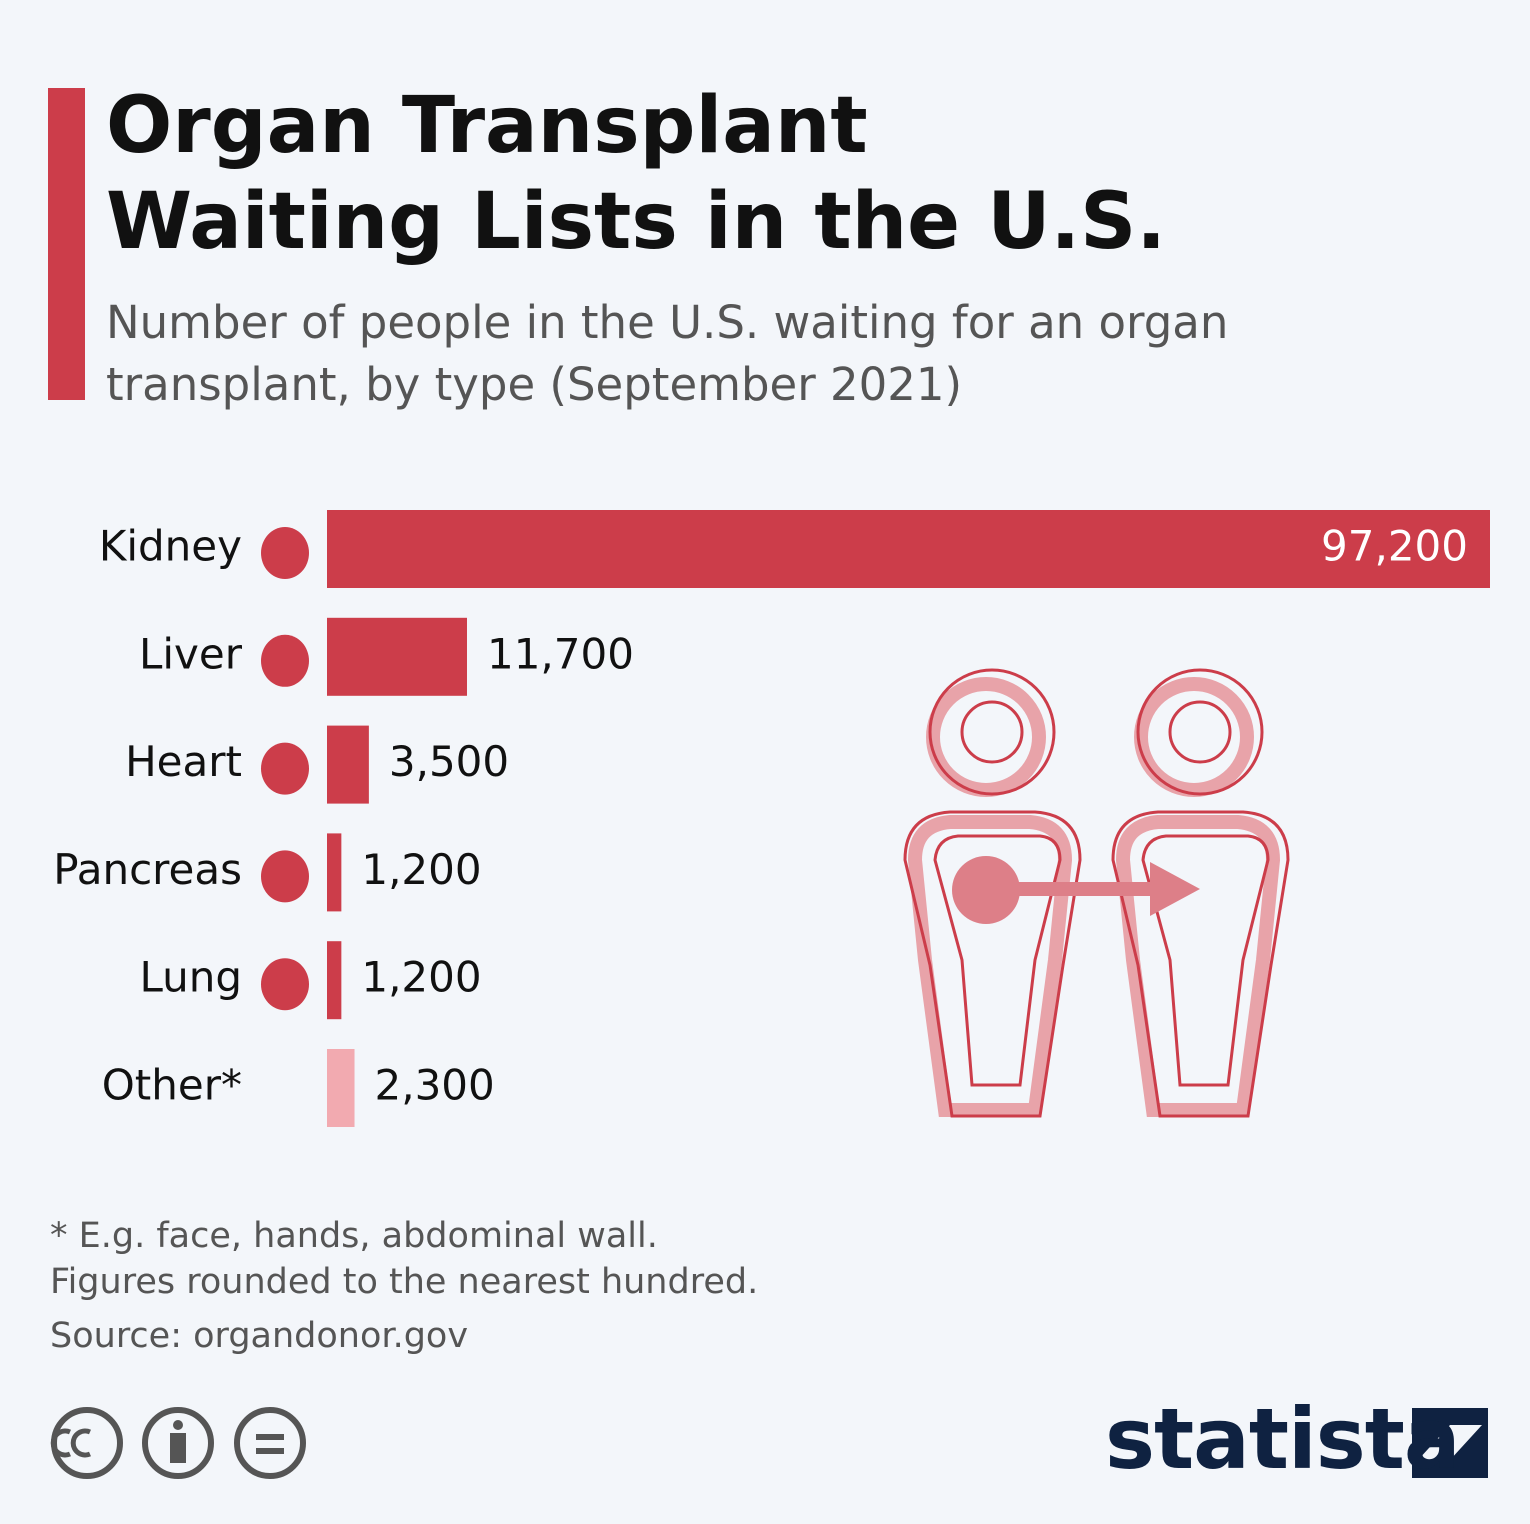  Describe the element at coordinates (449, 761) in the screenshot. I see `value-label: 3,500` at that location.